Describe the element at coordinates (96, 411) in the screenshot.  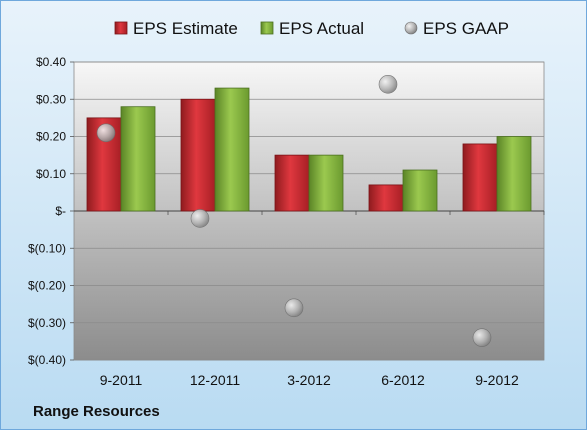
I see `footer-label: Range Resources` at that location.